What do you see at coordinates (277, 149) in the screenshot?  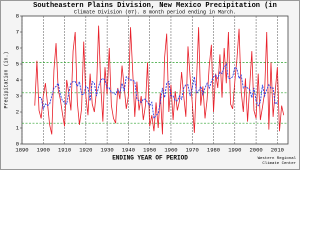 I see `x-tick-label: 2010` at bounding box center [277, 149].